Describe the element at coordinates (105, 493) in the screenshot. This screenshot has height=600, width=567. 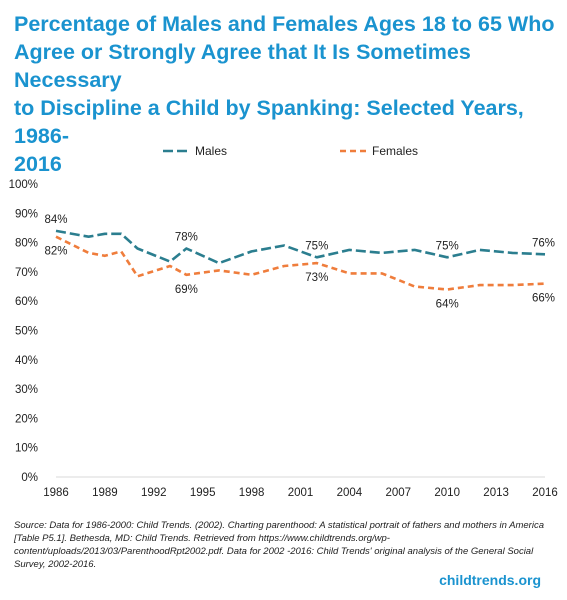
I see `x-tick-label: 1989` at that location.